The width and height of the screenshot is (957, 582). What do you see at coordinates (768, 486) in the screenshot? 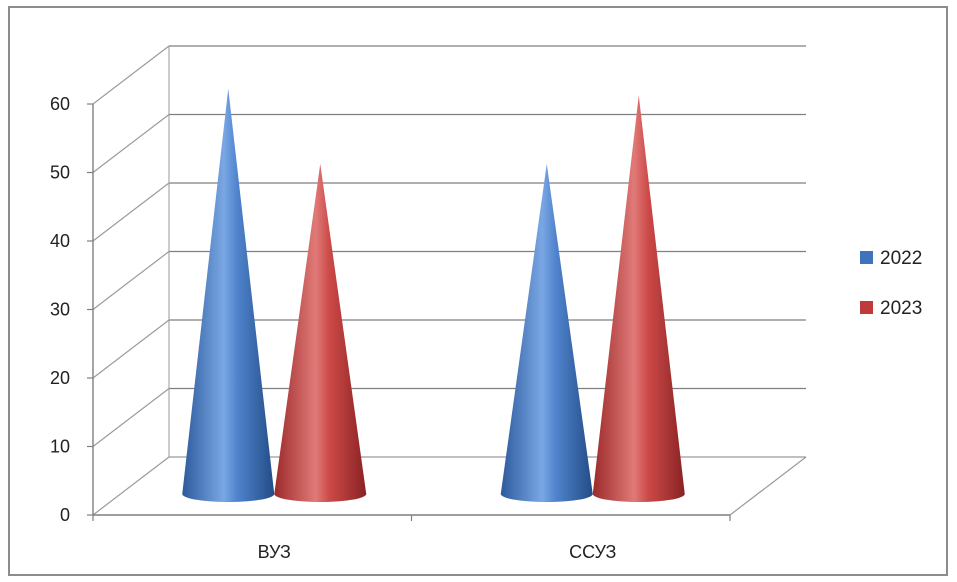
I see `floor-right-edge` at bounding box center [768, 486].